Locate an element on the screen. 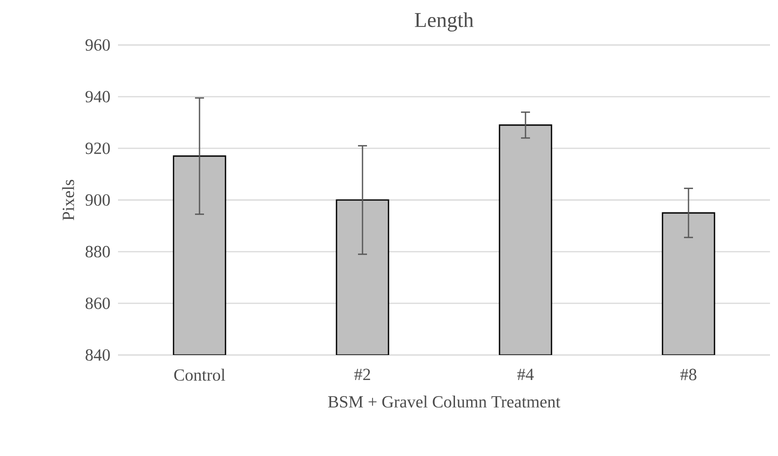  x-axis-title: BSM + Gravel Column Treatment is located at coordinates (444, 402).